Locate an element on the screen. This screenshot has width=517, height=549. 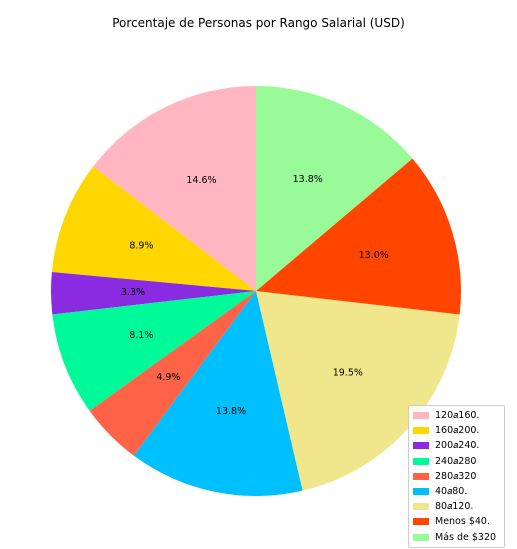
legend-item: 280𝑎320 is located at coordinates (456, 476).